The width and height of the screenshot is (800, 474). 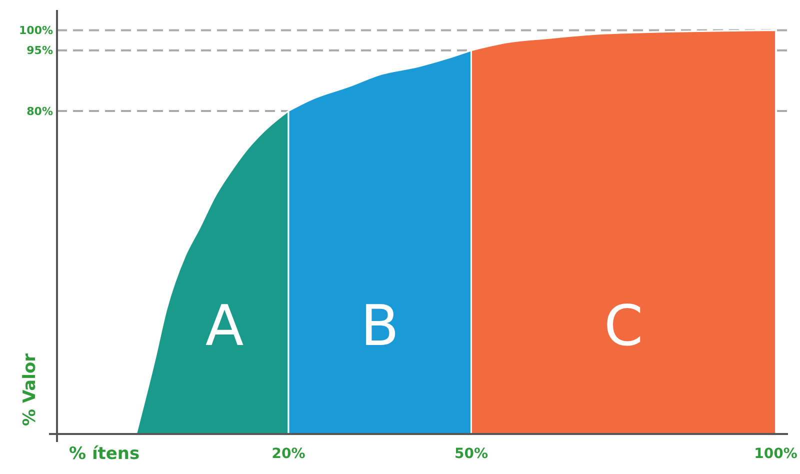 I want to click on series-label: A, so click(x=224, y=327).